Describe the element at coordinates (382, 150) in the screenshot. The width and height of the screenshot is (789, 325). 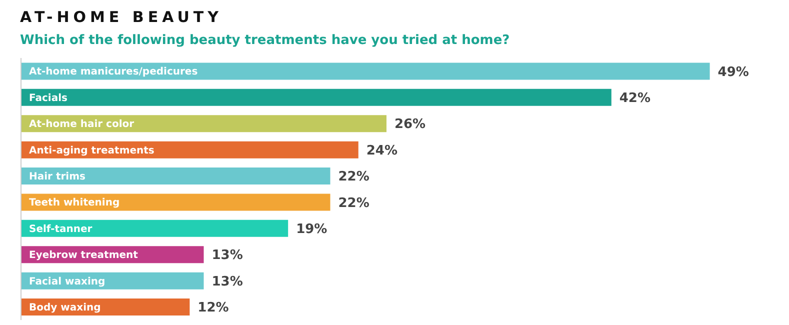
I see `data-label: 24%` at that location.